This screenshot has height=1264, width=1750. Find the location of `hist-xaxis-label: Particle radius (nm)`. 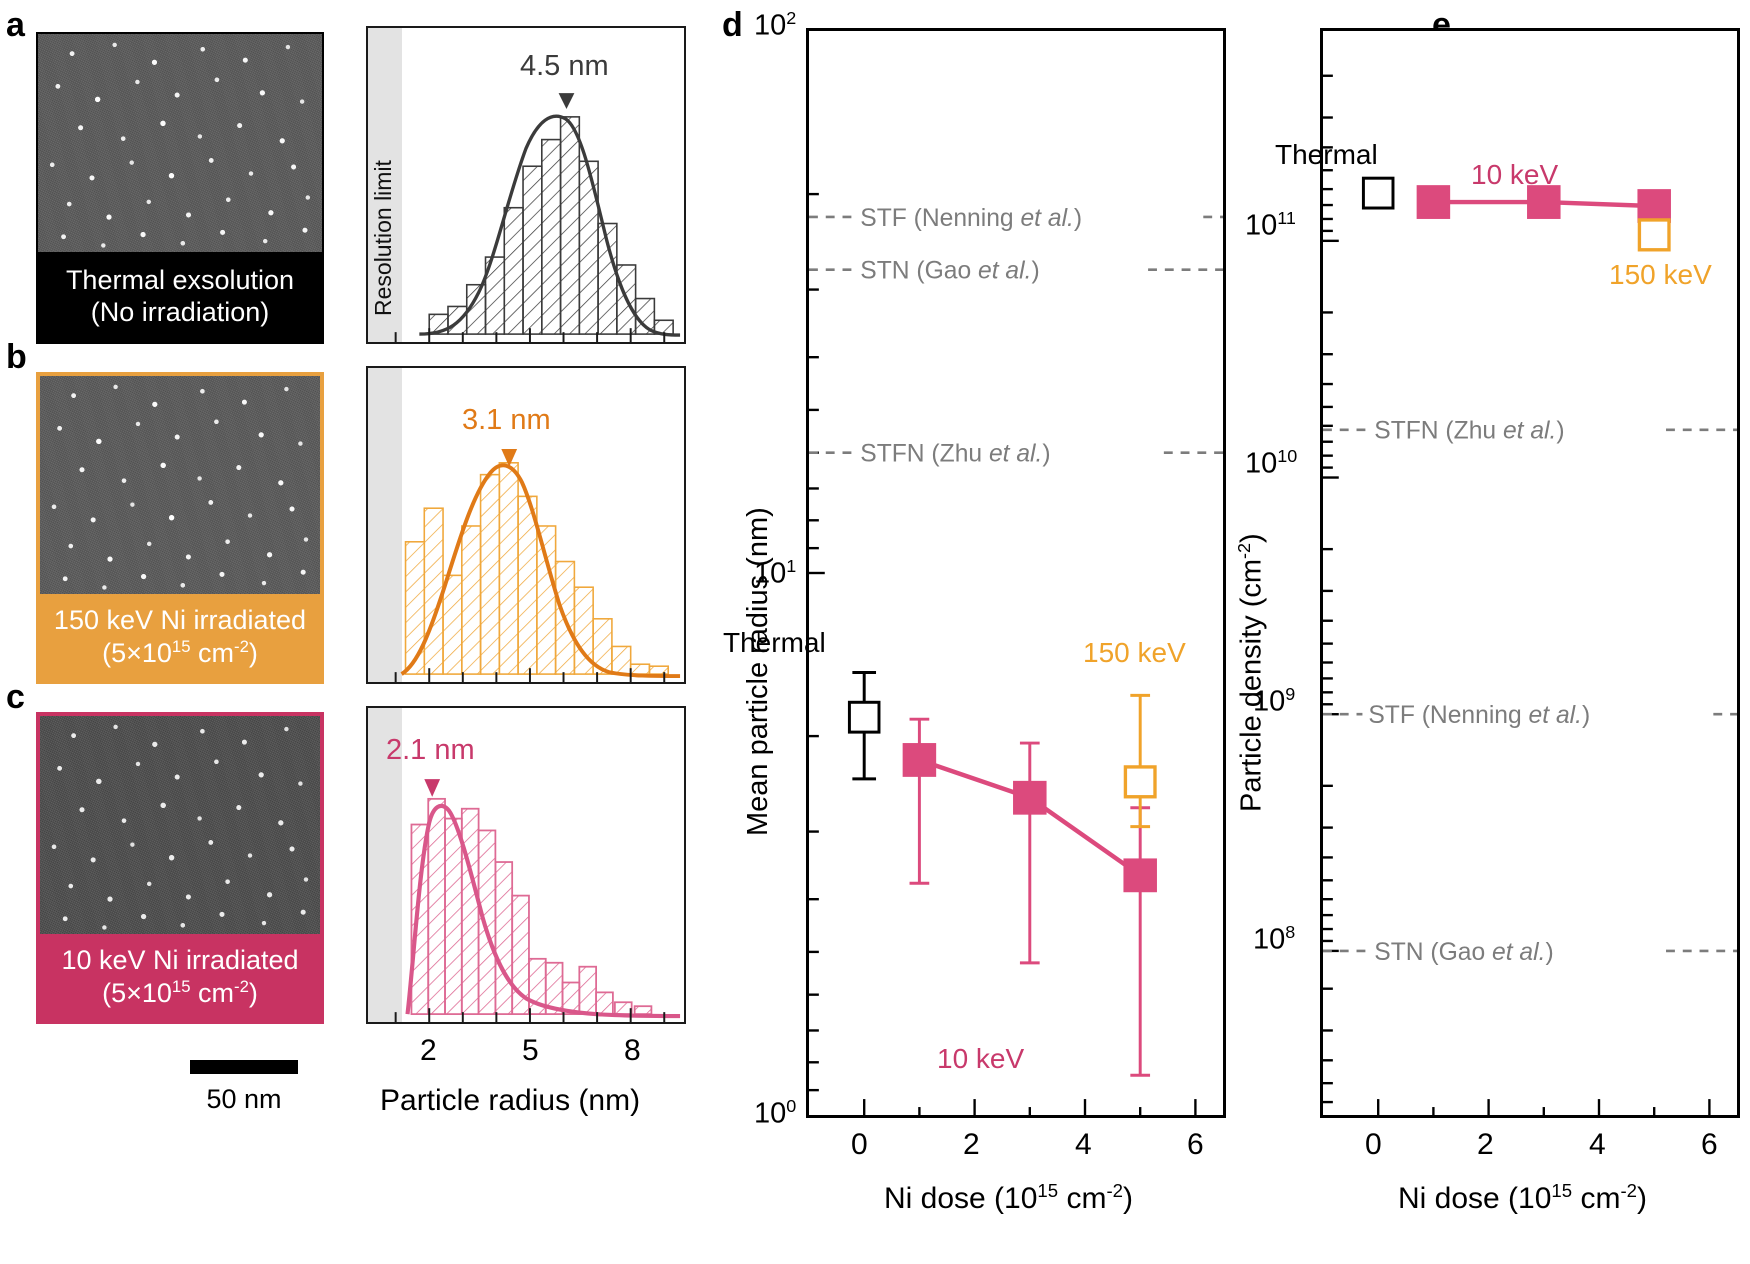

hist-xaxis-label: Particle radius (nm) is located at coordinates (510, 1100).